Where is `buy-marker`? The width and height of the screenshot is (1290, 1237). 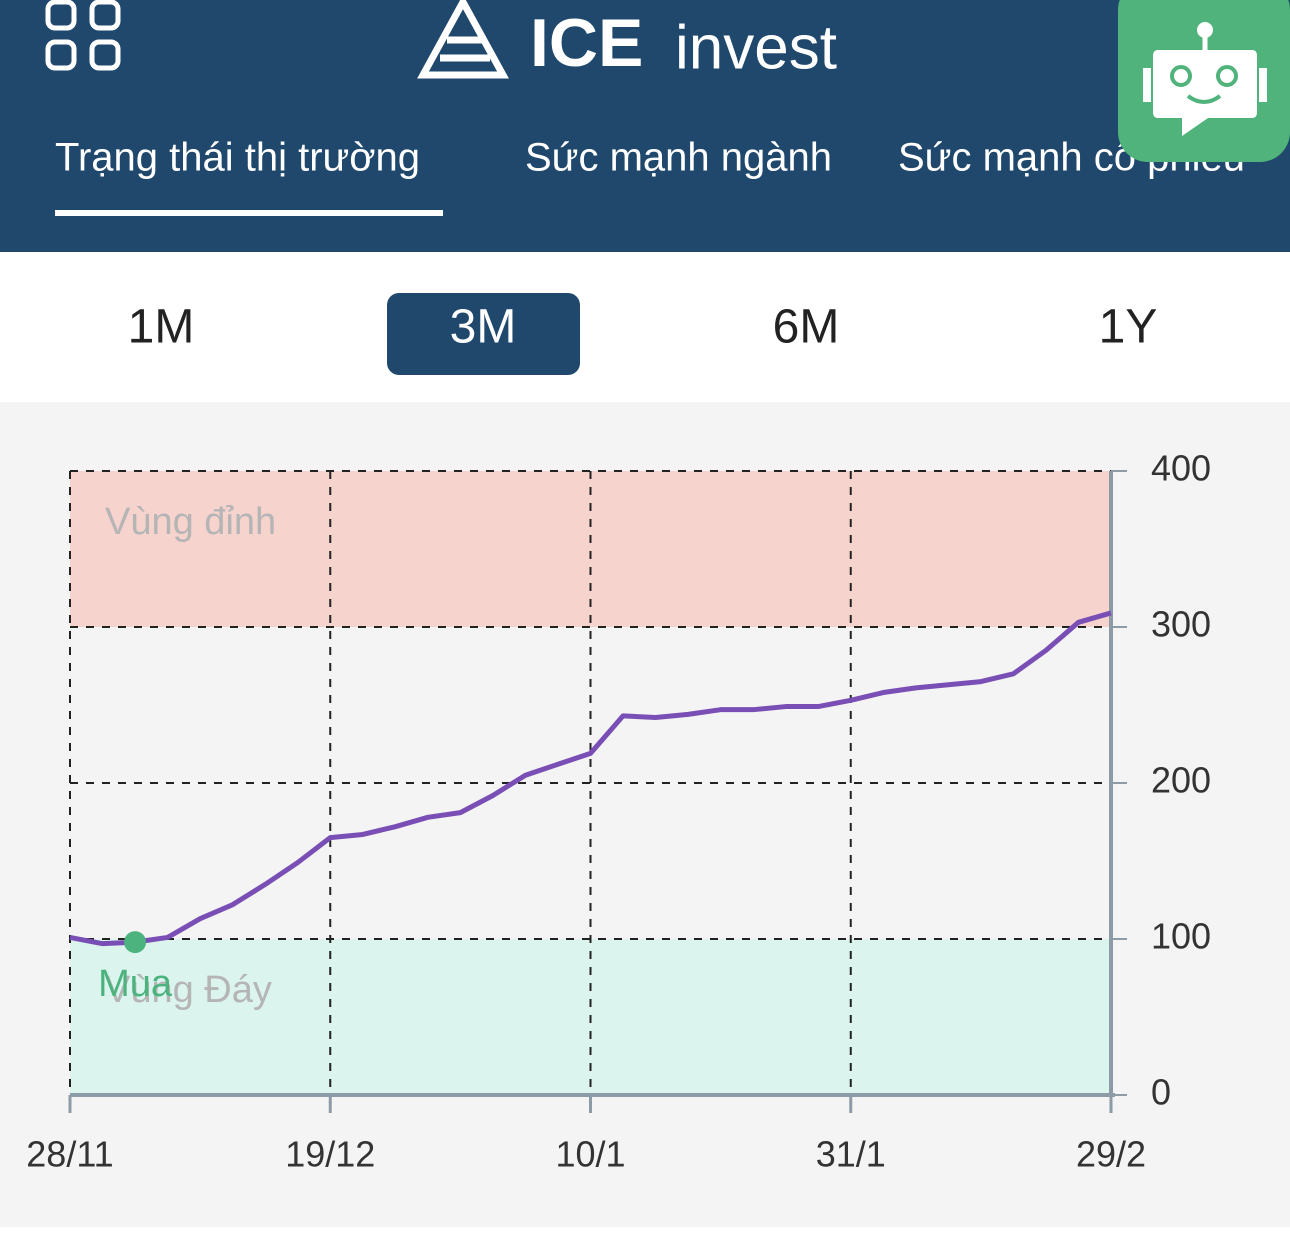
buy-marker is located at coordinates (135, 942).